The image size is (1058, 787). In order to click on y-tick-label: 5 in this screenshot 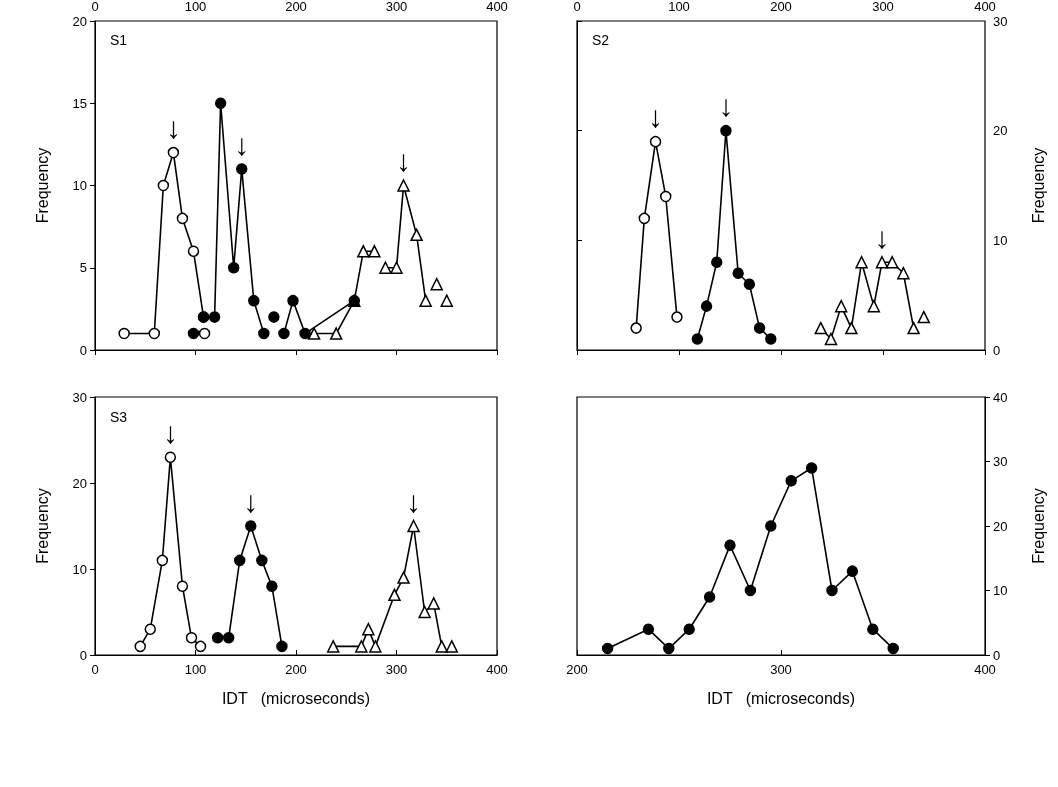, I will do `click(83, 268)`.